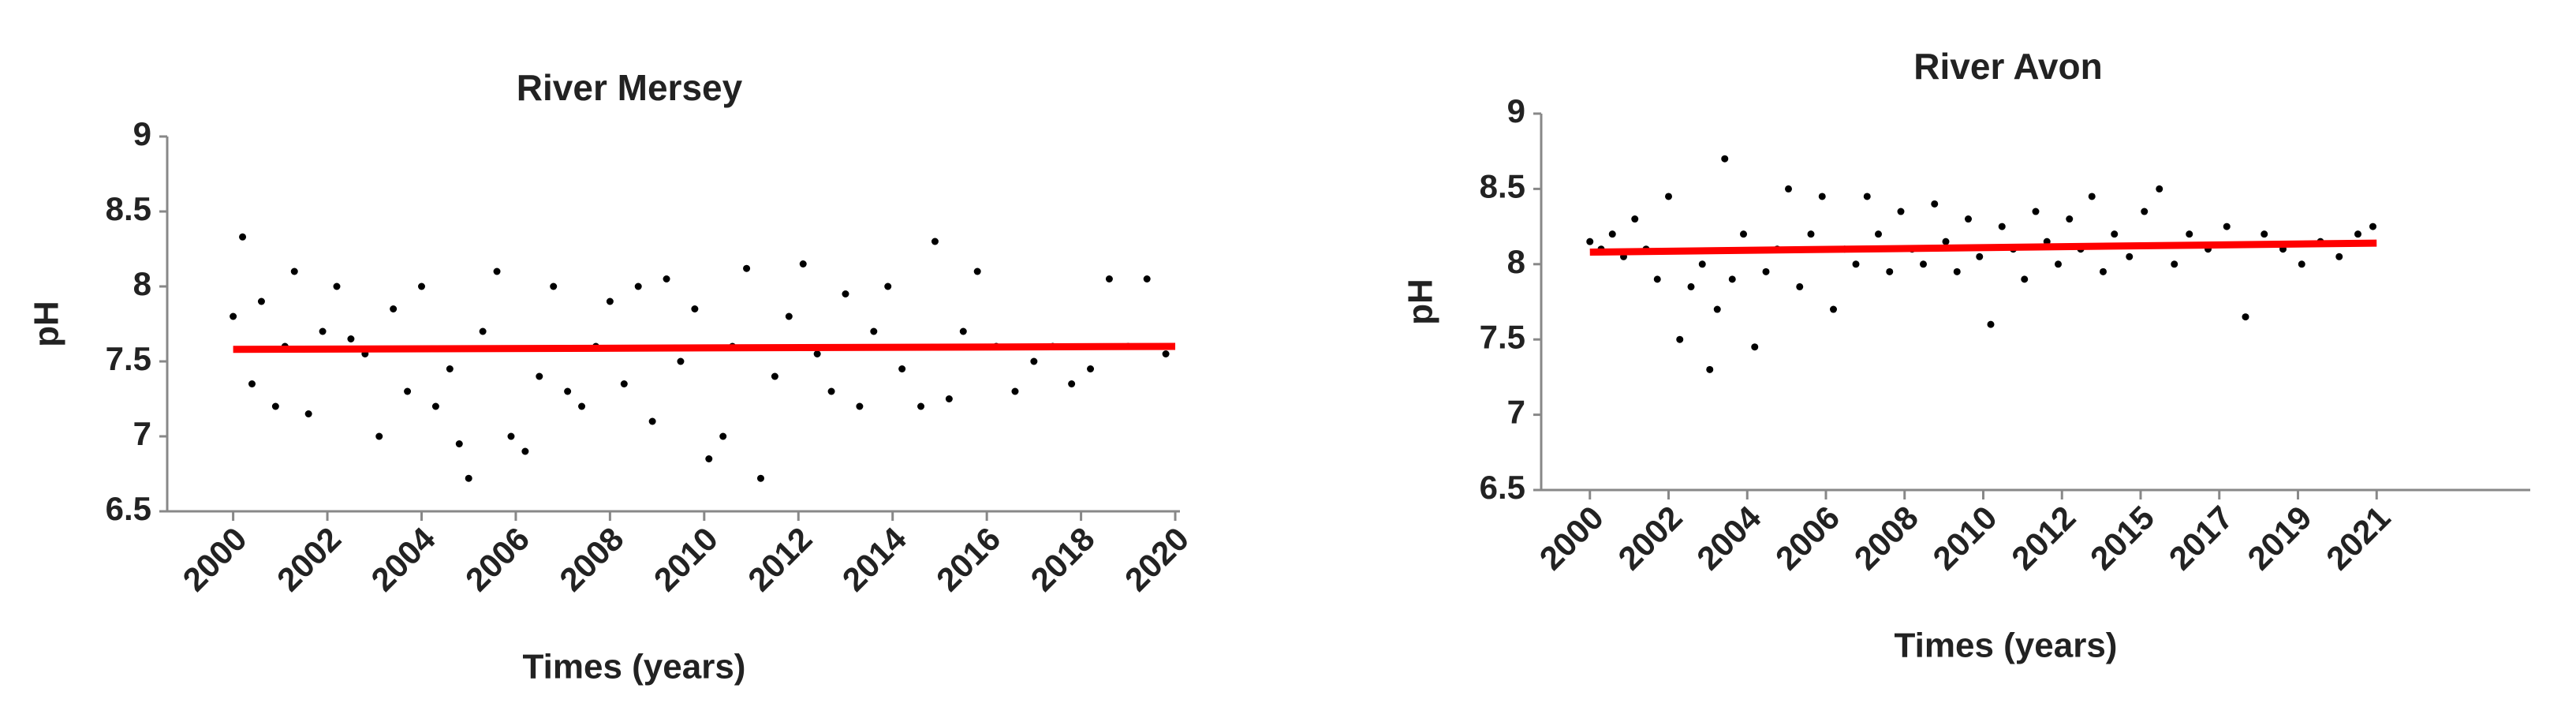 The image size is (2576, 707). What do you see at coordinates (2007, 66) in the screenshot?
I see `chart-title: River Avon` at bounding box center [2007, 66].